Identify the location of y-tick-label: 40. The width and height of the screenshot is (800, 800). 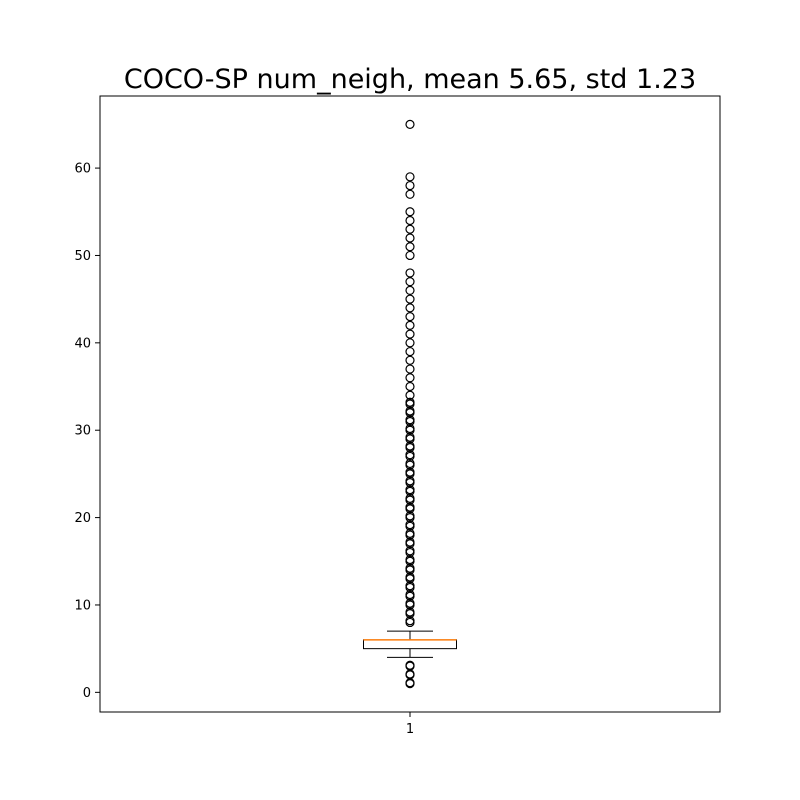
(82, 343).